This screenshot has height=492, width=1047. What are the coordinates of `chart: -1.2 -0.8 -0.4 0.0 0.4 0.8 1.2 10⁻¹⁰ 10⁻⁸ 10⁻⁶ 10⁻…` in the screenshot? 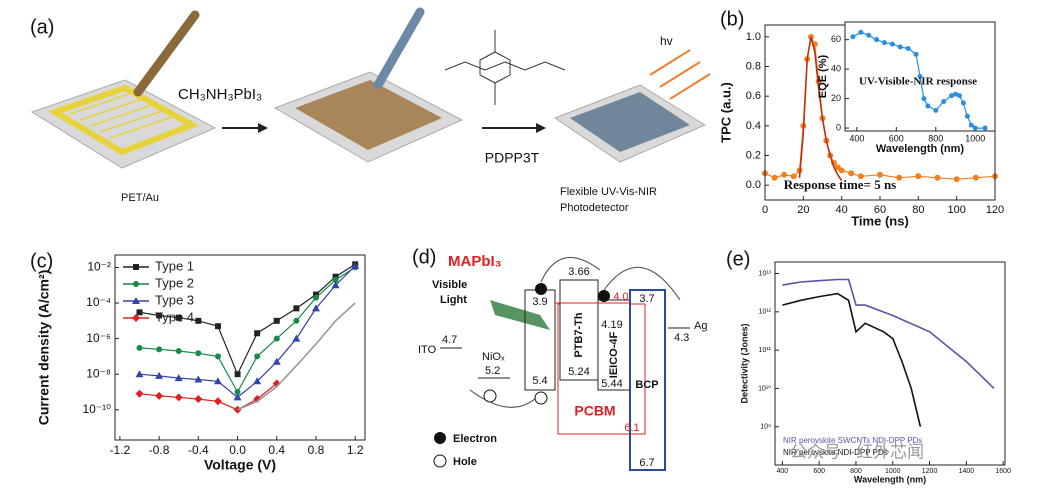 It's located at (201, 363).